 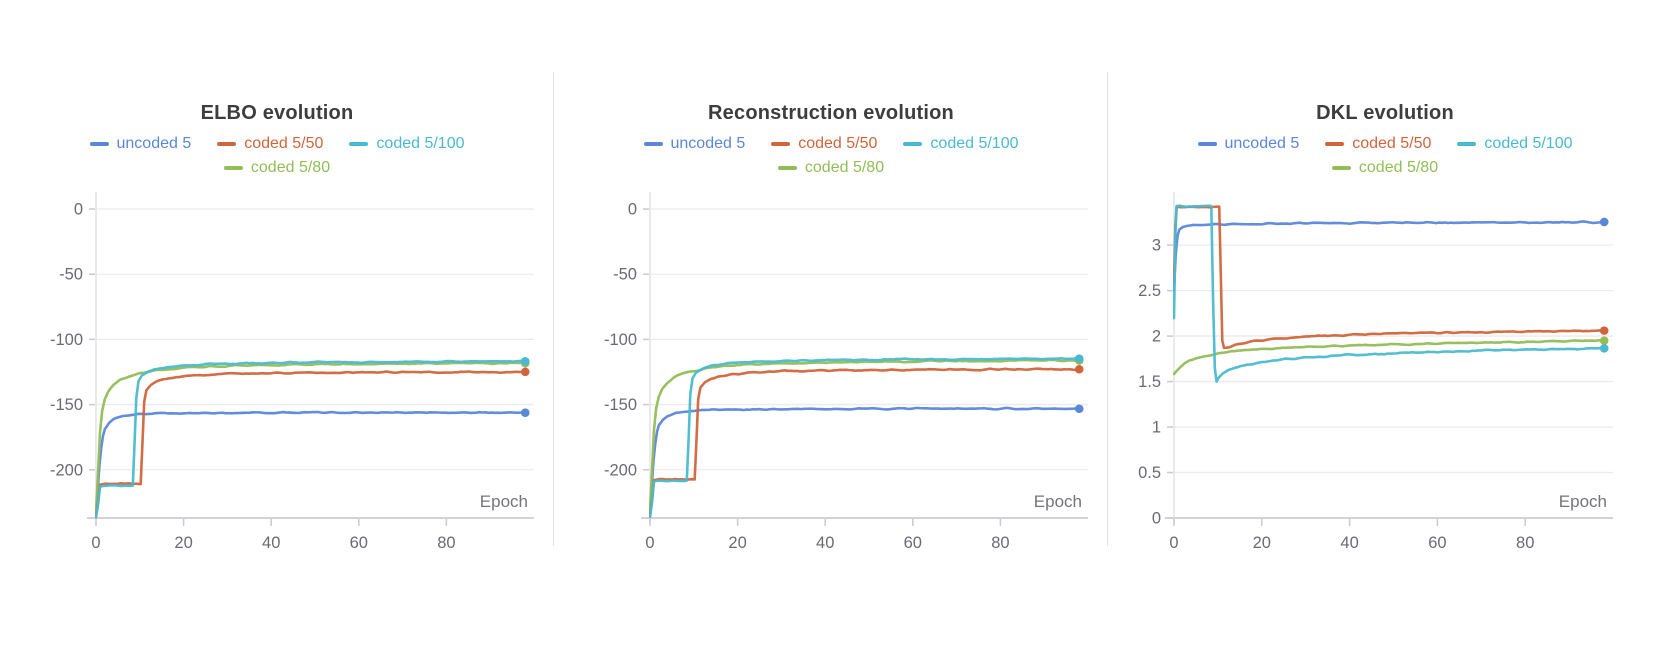 What do you see at coordinates (1385, 113) in the screenshot?
I see `chart-title-dkl: DKL evolution` at bounding box center [1385, 113].